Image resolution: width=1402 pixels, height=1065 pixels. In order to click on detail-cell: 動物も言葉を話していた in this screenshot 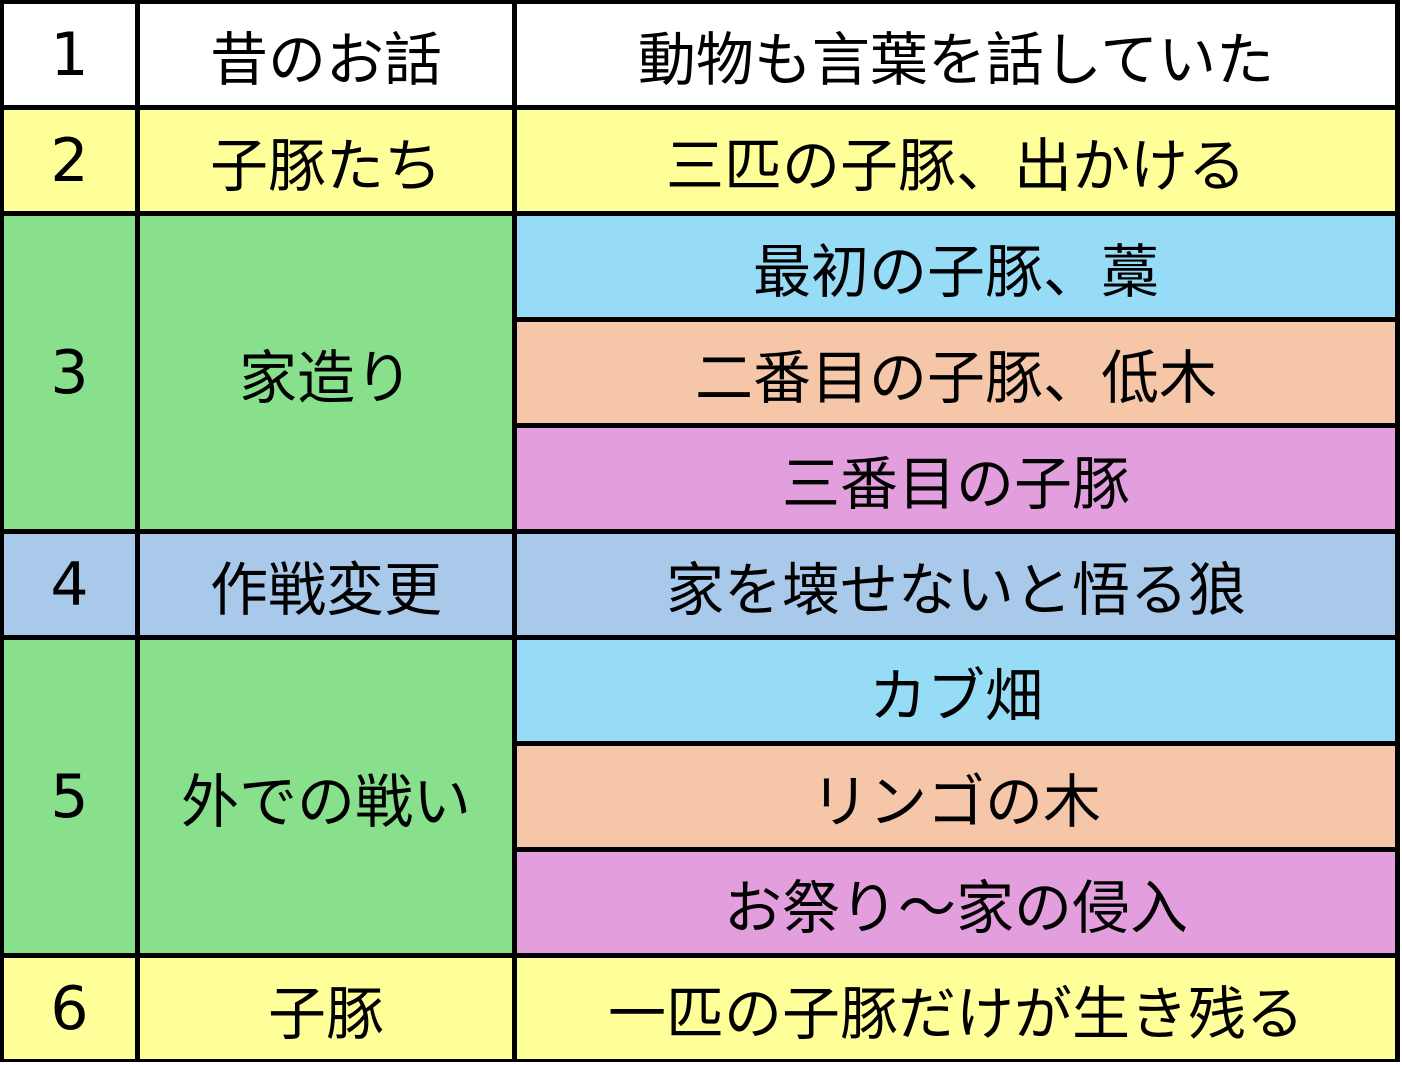, I will do `click(956, 54)`.